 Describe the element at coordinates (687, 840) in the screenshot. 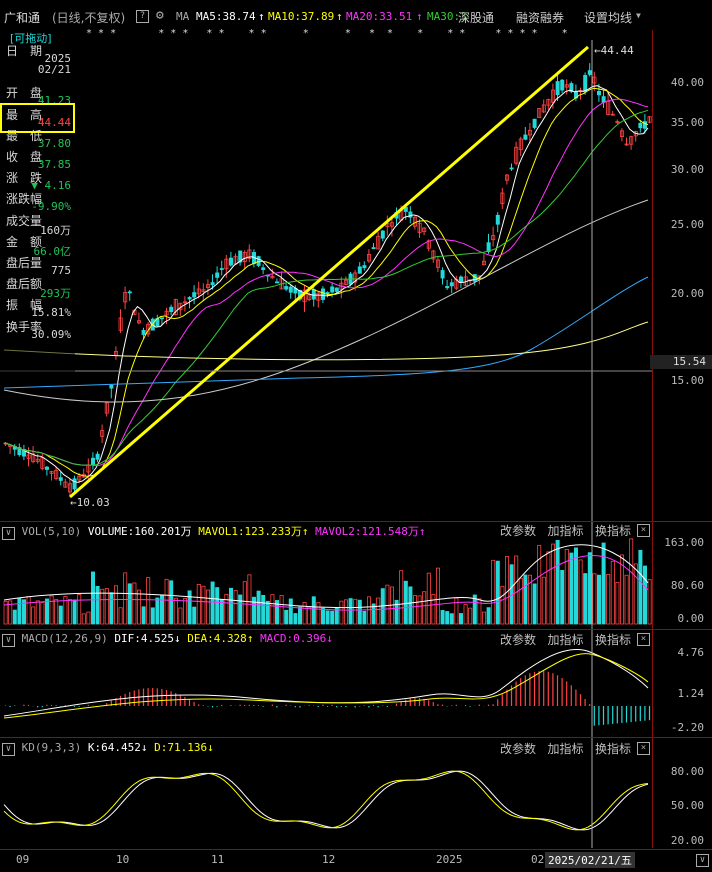

I see `kd-tick: 20.00` at that location.